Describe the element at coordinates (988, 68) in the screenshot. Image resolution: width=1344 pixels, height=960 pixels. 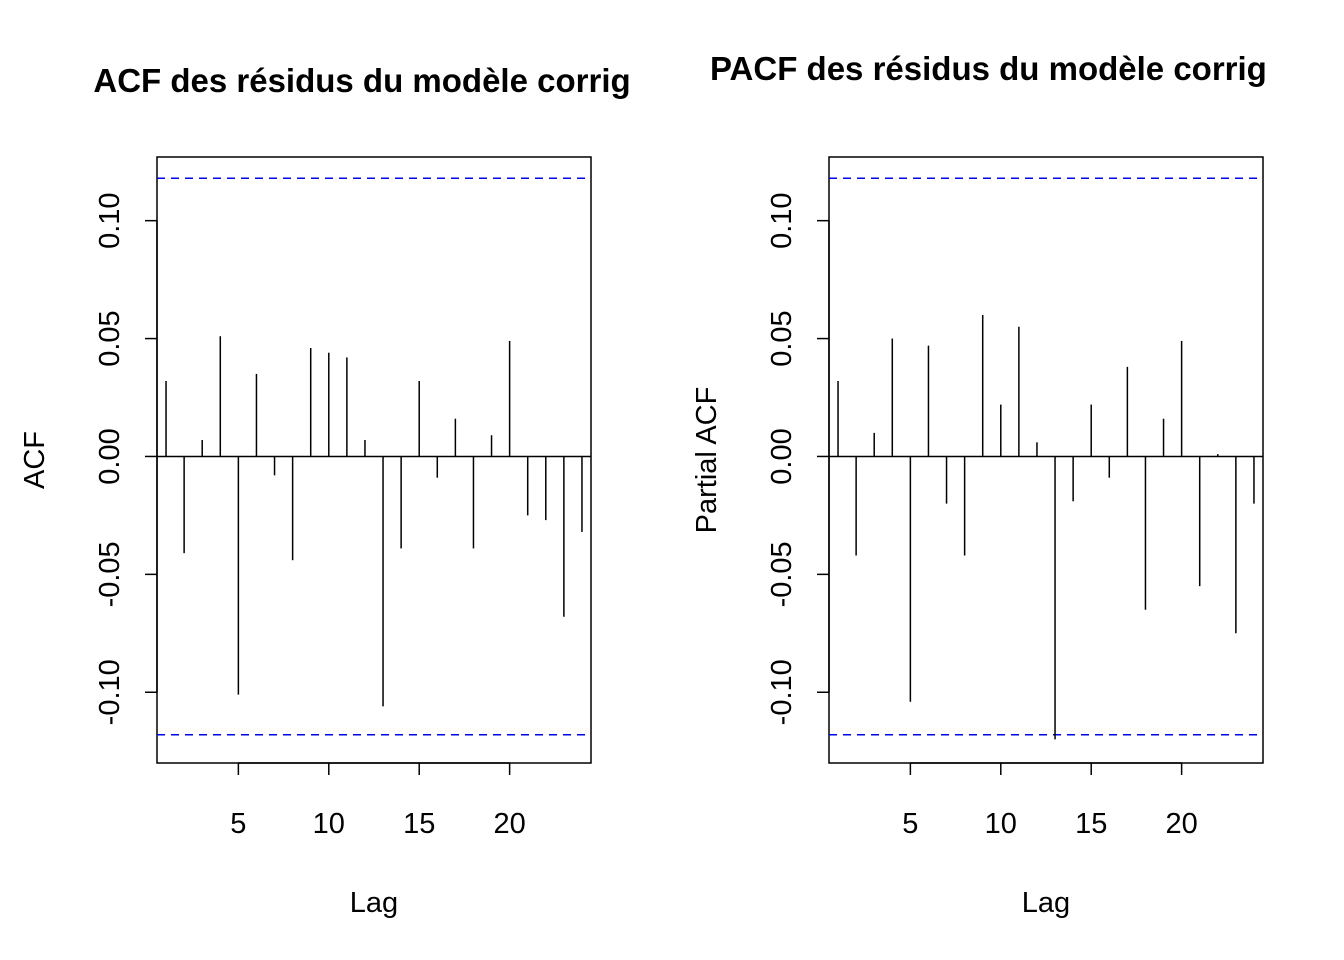
I see `chart-title: PACF des résidus du modèle corrig` at that location.